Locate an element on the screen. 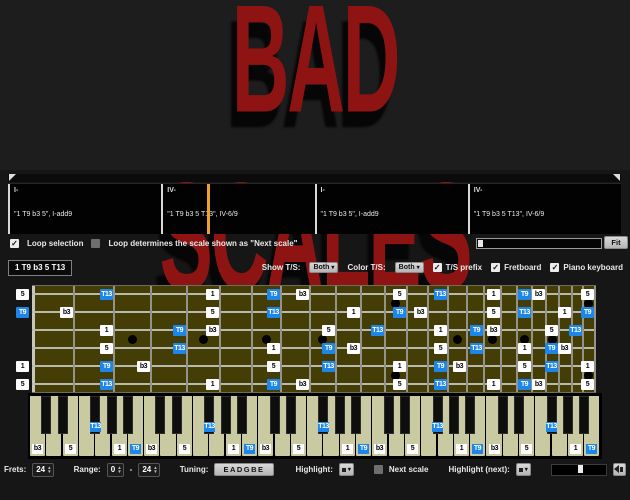 The height and width of the screenshot is (500, 630). volume-slider is located at coordinates (579, 469).